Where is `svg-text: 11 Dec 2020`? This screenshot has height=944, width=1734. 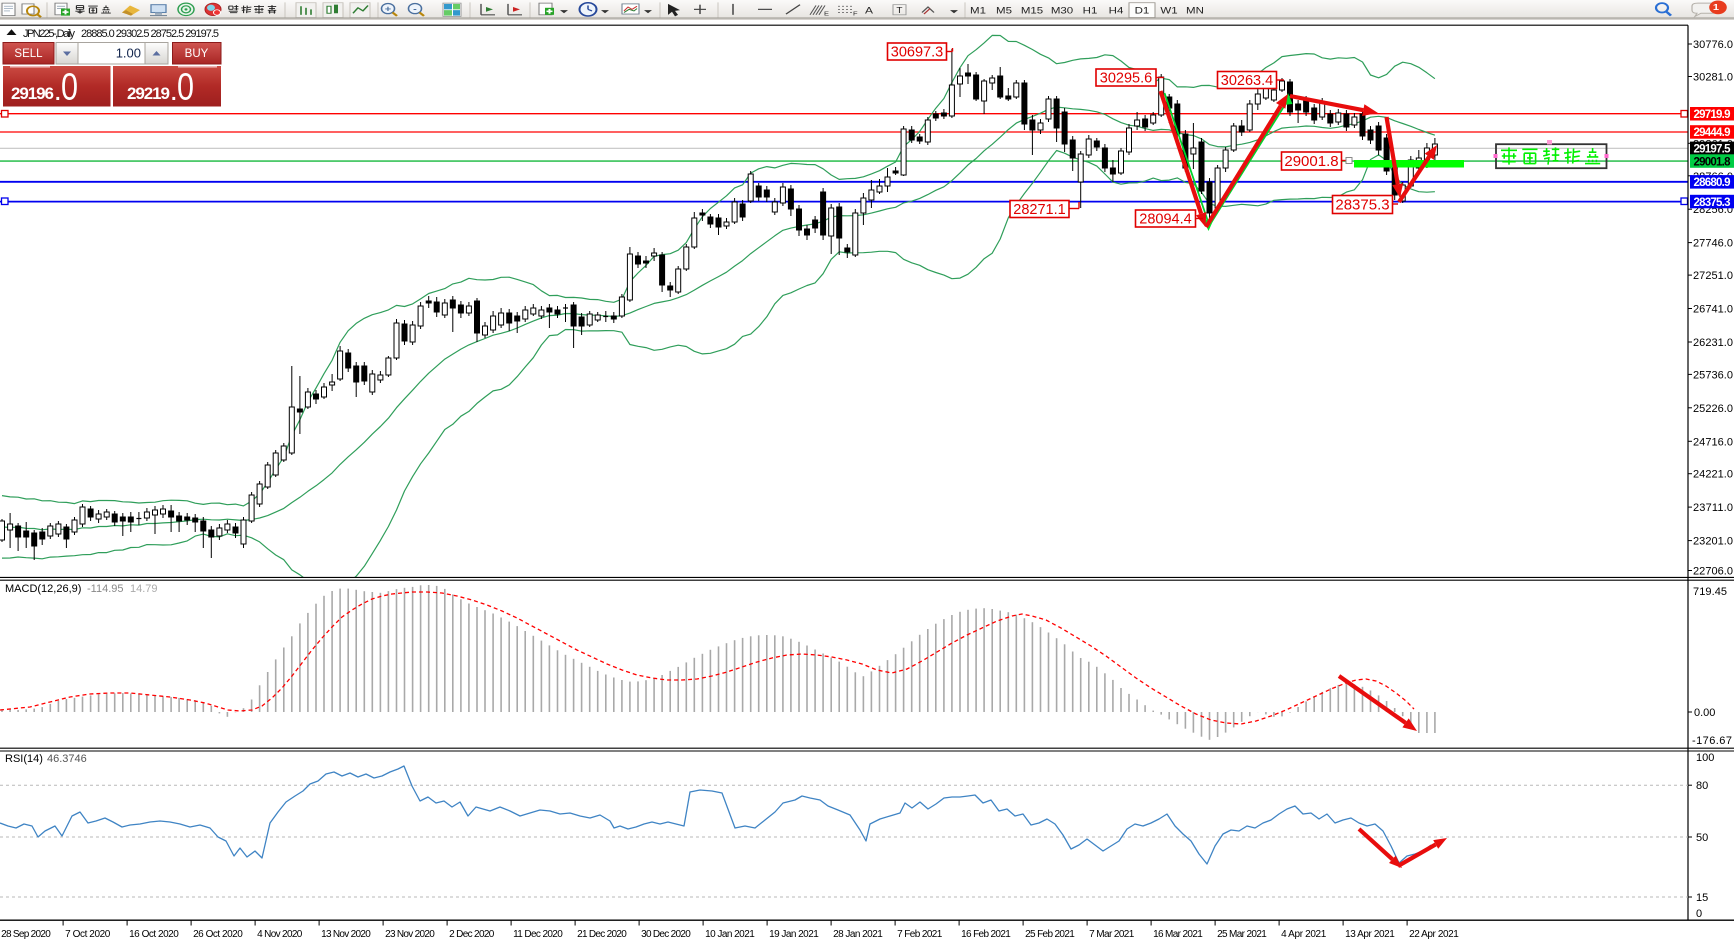
svg-text: 11 Dec 2020 is located at coordinates (538, 934).